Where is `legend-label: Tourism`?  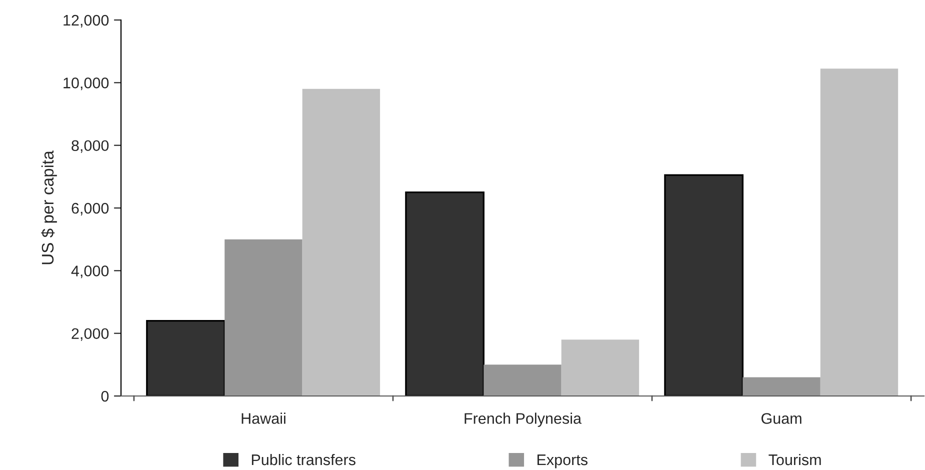 legend-label: Tourism is located at coordinates (794, 460).